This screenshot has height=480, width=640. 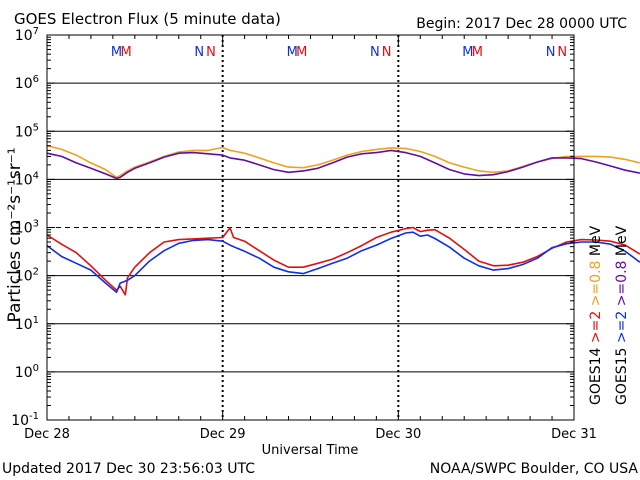 What do you see at coordinates (25, 420) in the screenshot?
I see `y-tick-label: 10⁻¹` at bounding box center [25, 420].